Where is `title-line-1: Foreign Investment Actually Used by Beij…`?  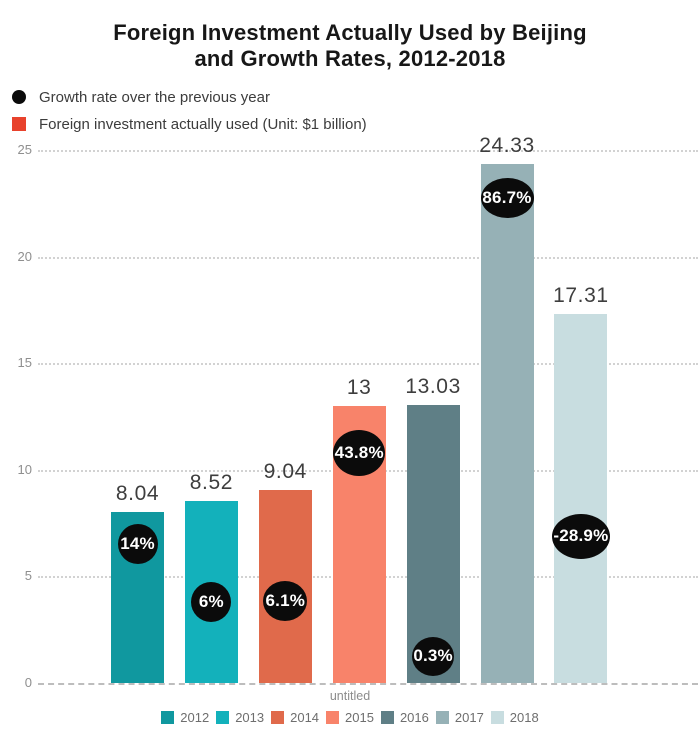
title-line-1: Foreign Investment Actually Used by Beij… is located at coordinates (350, 32).